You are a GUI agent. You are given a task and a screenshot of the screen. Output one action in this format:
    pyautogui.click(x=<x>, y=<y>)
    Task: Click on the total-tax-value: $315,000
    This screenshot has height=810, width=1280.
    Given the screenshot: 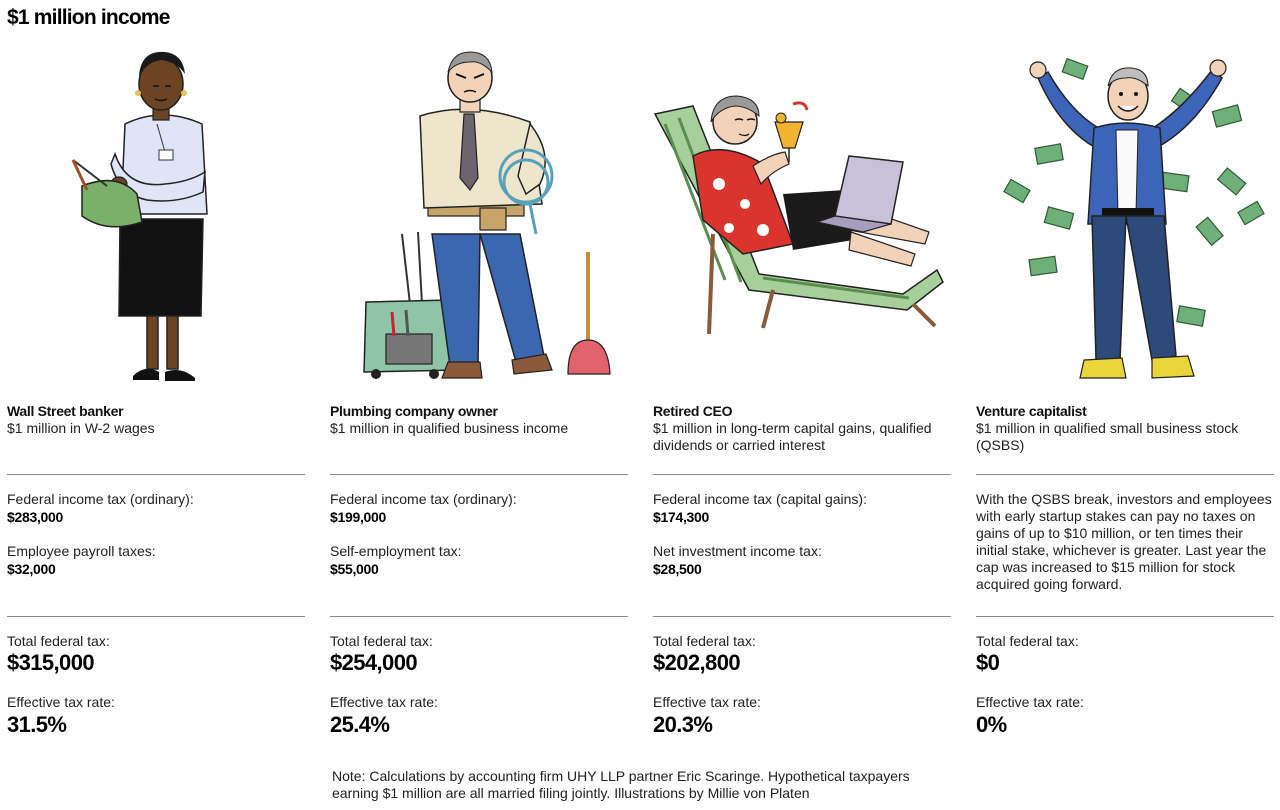 What is the action you would take?
    pyautogui.click(x=51, y=662)
    